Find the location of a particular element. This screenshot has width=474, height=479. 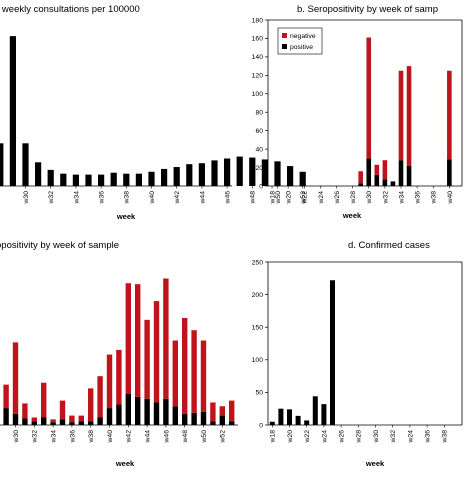

panel-a-bar-w35 is located at coordinates (88, 180).